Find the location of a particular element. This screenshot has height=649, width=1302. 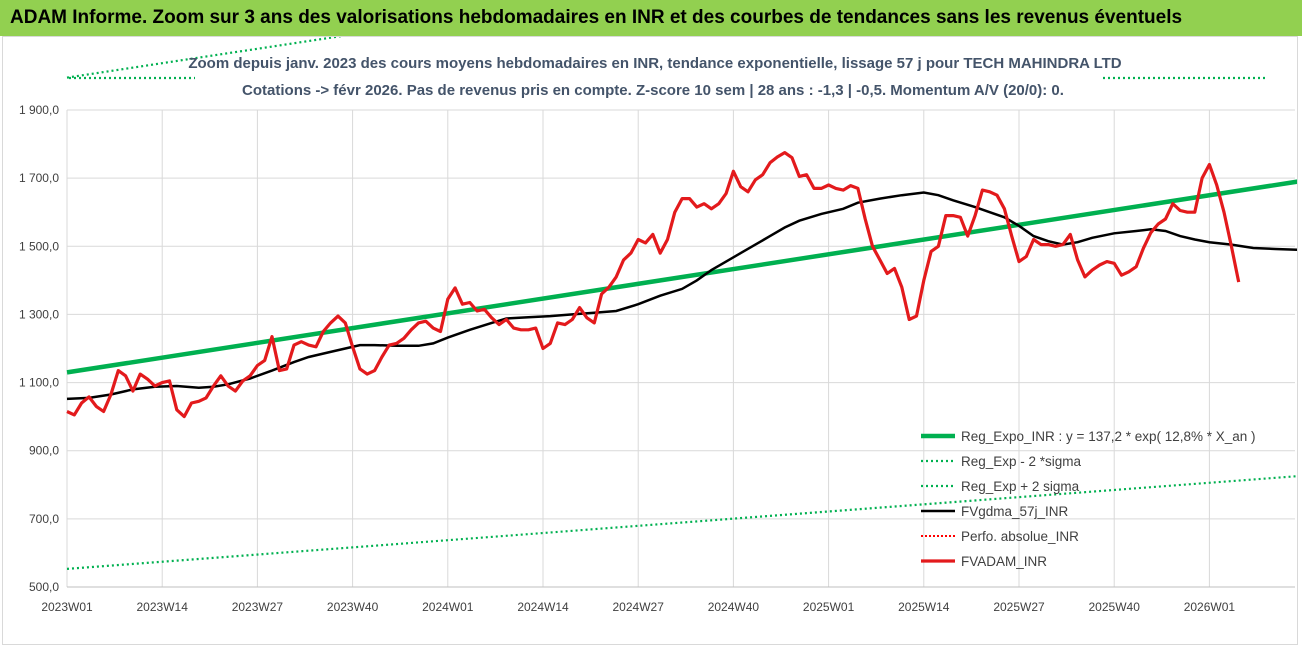

legend-label: Perfo. absolue_INR is located at coordinates (1020, 536).